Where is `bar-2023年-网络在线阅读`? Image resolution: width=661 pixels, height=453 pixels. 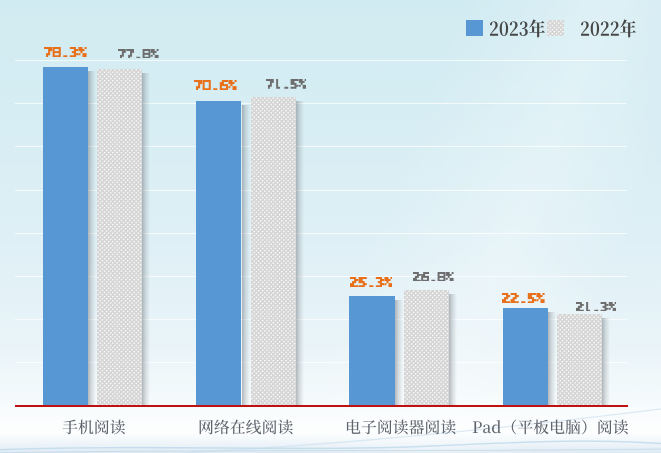
bar-2023年-网络在线阅读 is located at coordinates (219, 253).